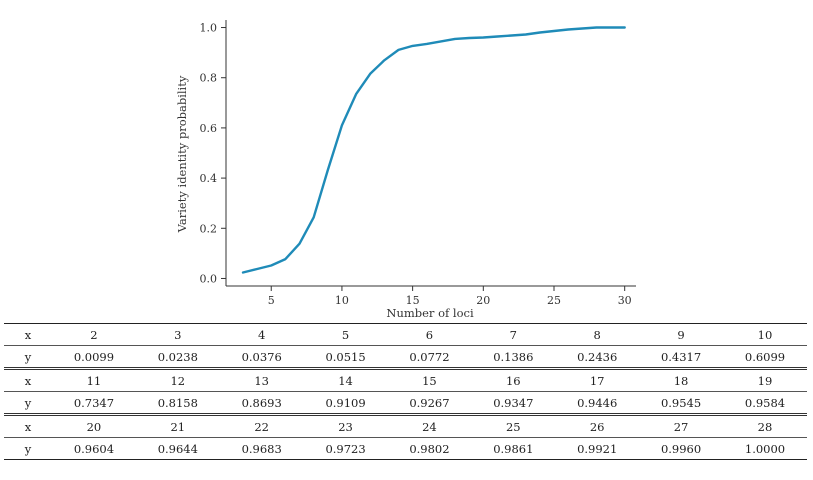 This screenshot has height=480, width=813. Describe the element at coordinates (261, 379) in the screenshot. I see `table-cell-x: 13` at that location.